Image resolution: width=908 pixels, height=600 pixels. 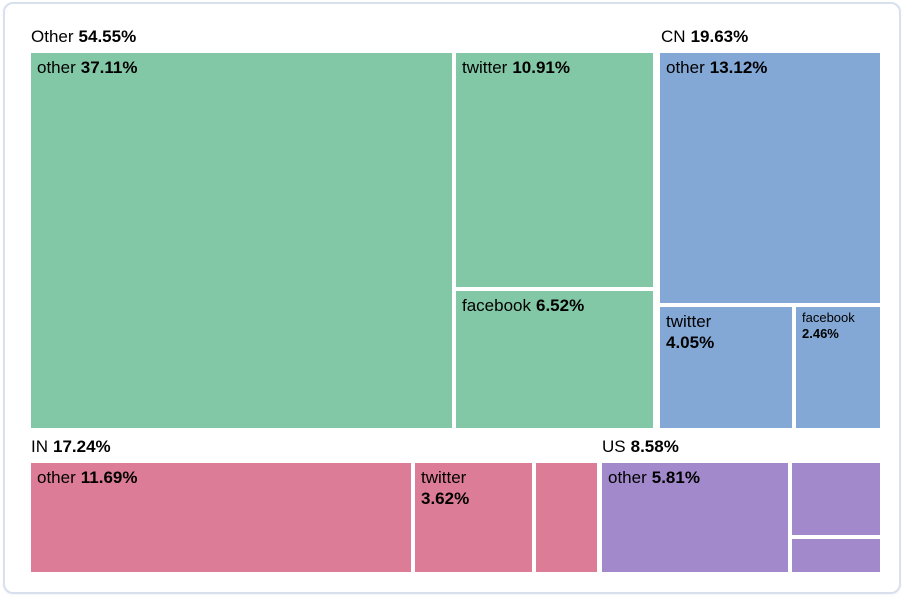 I want to click on cell-value: 4.05%, so click(x=690, y=342).